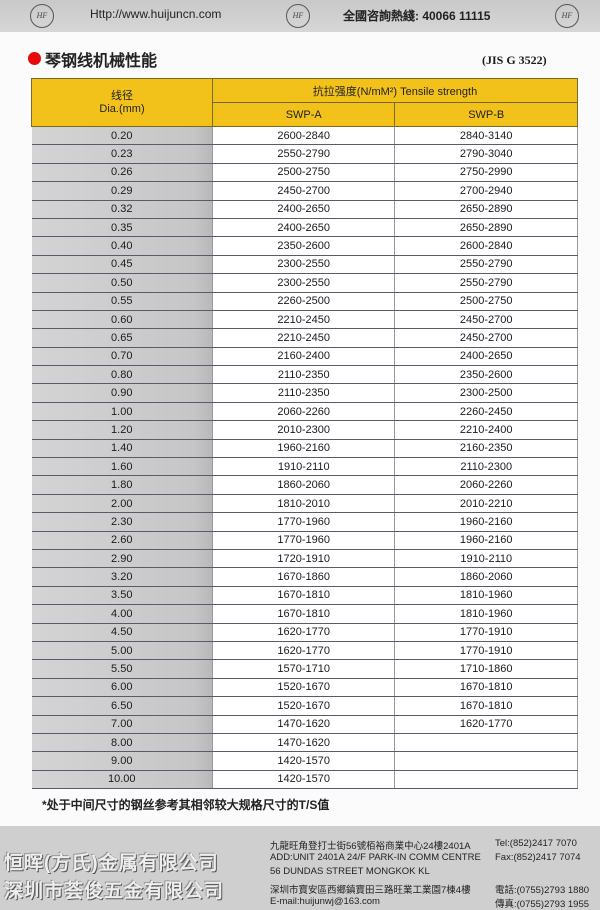 The width and height of the screenshot is (600, 910). I want to click on table-row: 9.00 1420-1570, so click(304, 761).